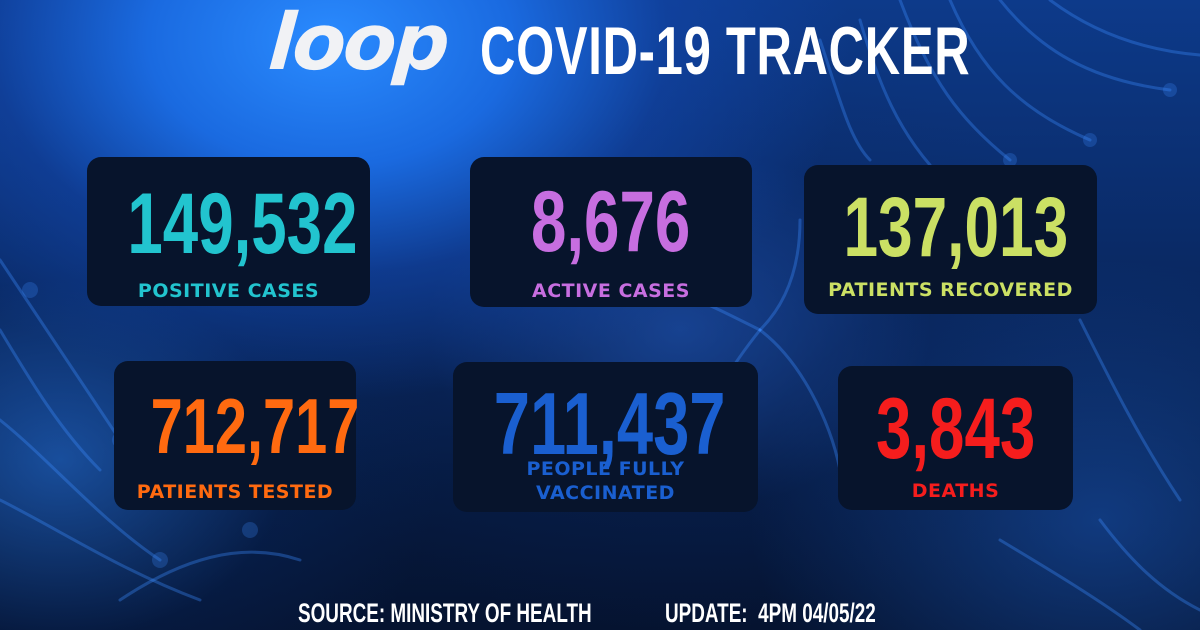 This screenshot has height=630, width=1200. I want to click on stat-card-patients-tested: 712,717 PATIENTS TESTED, so click(237, 435).